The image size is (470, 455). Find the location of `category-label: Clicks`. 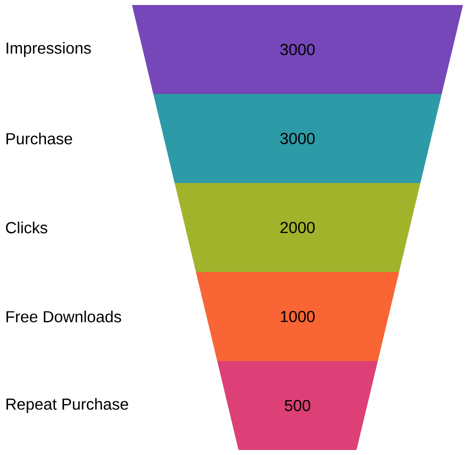

category-label: Clicks is located at coordinates (27, 228).